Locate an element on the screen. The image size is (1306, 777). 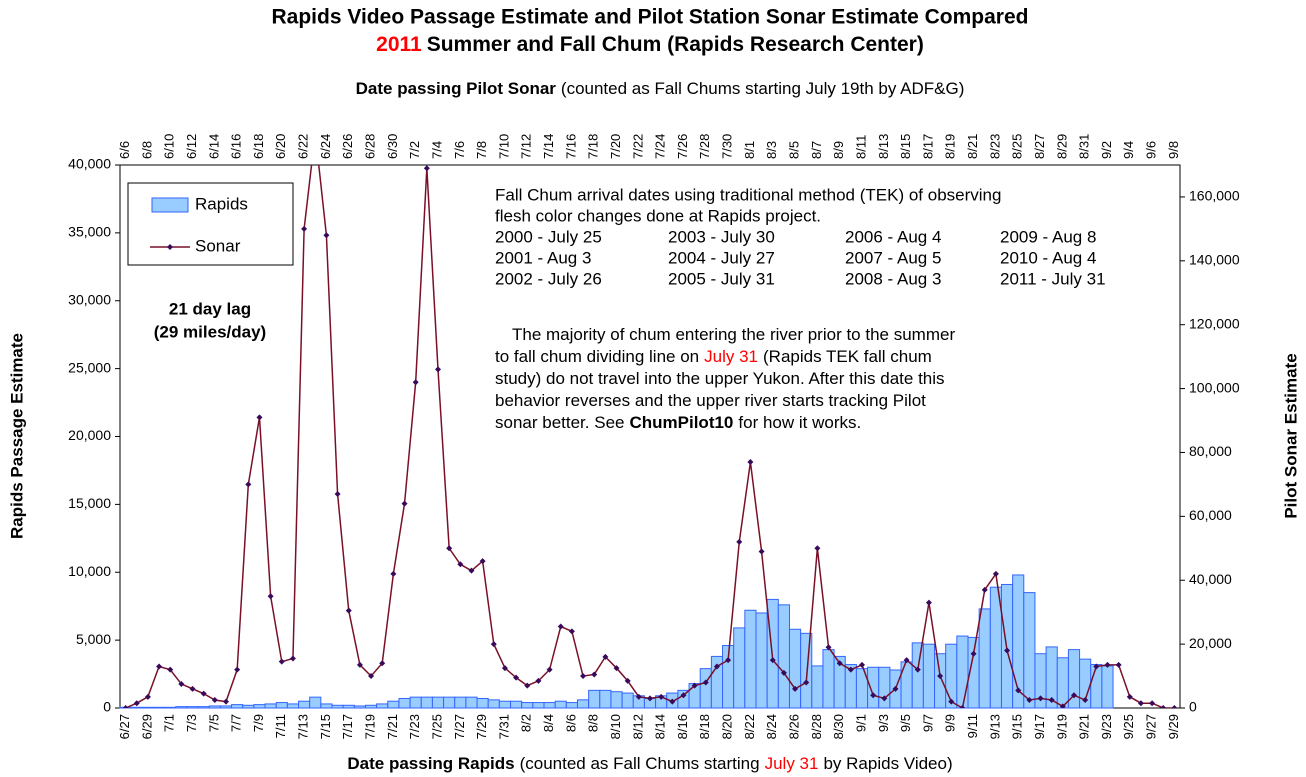
x-tick-label: 7/29 is located at coordinates (481, 726).